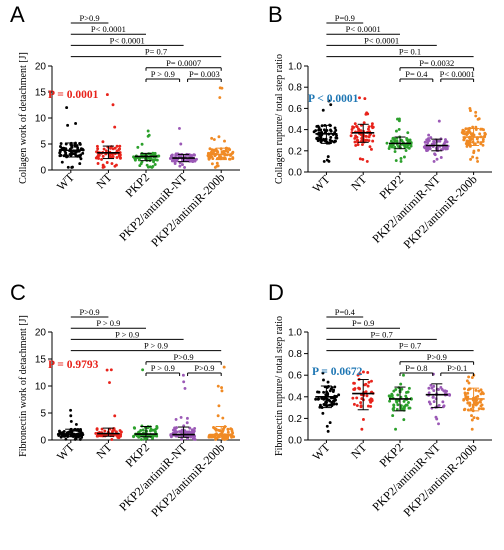 This screenshot has width=504, height=550. Describe the element at coordinates (127, 40) in the screenshot. I see `comparison-p-label: P< 0.0001` at that location.